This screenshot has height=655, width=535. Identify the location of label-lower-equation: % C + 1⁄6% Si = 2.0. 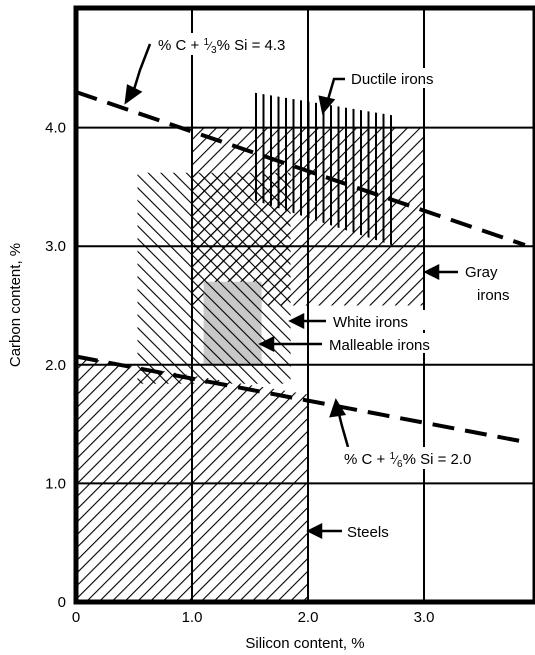
(407, 460).